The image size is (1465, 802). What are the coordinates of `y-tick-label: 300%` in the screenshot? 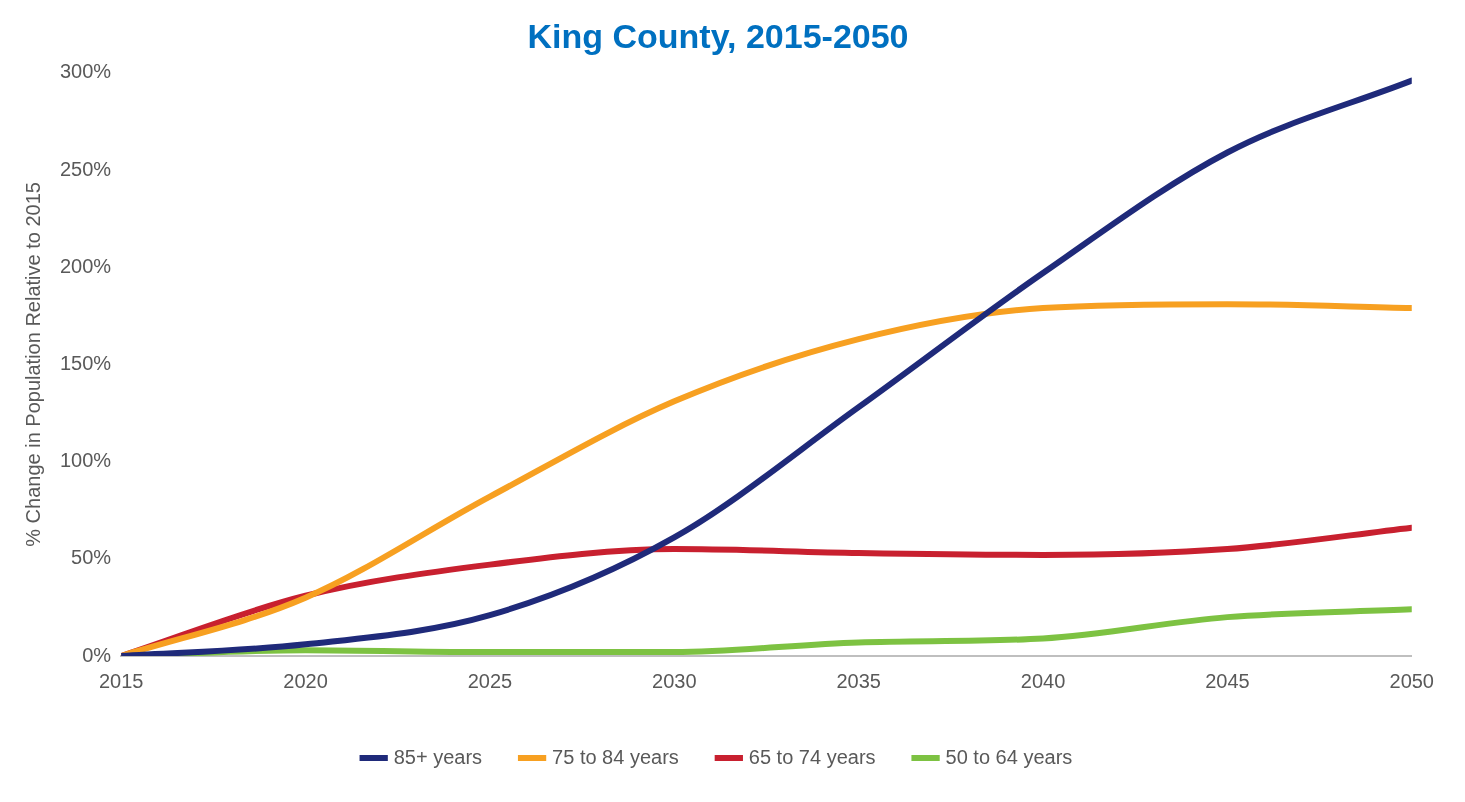 It's located at (86, 71).